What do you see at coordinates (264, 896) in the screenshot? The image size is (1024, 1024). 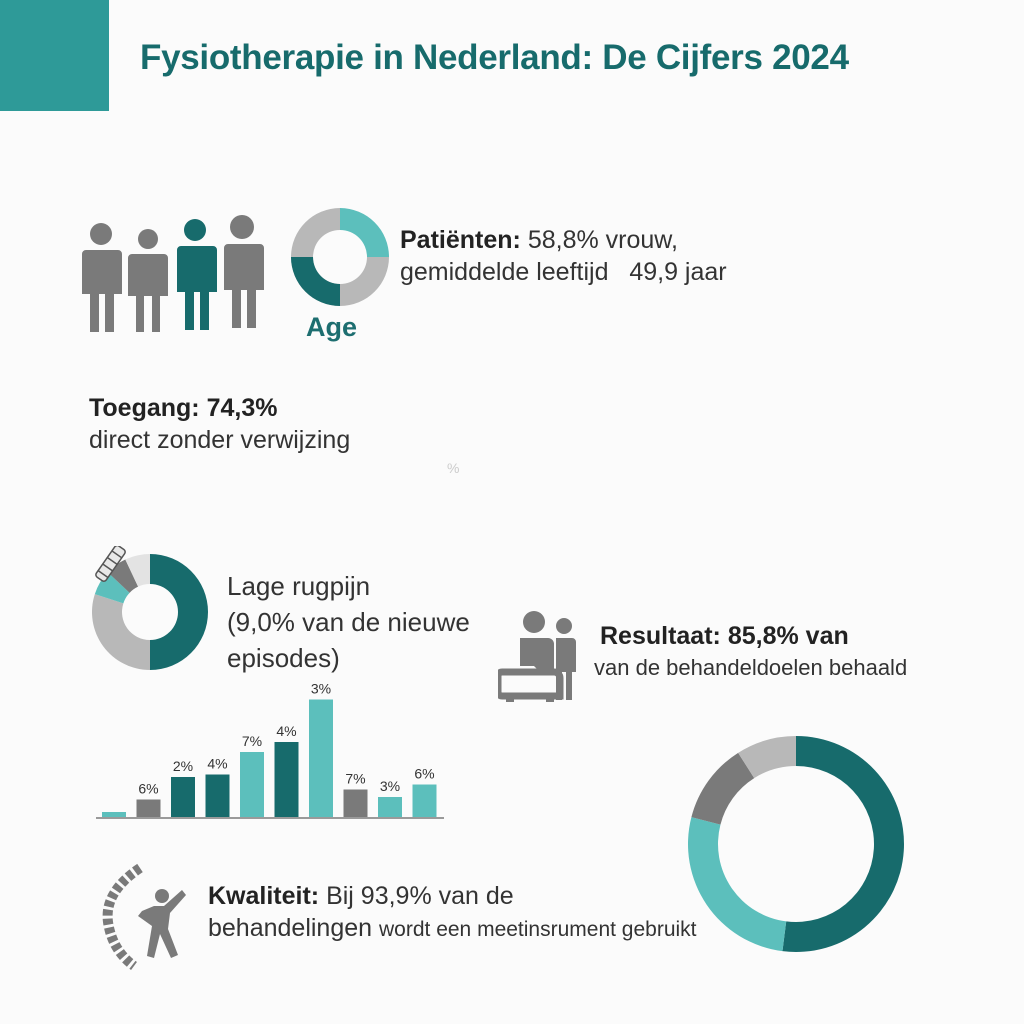 I see `kwaliteit-label: Kwaliteit:` at bounding box center [264, 896].